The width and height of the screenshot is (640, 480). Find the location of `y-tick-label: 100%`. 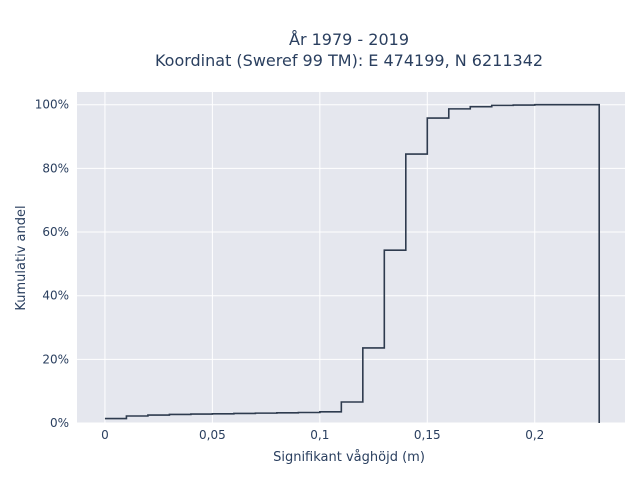

y-tick-label: 100% is located at coordinates (52, 105).